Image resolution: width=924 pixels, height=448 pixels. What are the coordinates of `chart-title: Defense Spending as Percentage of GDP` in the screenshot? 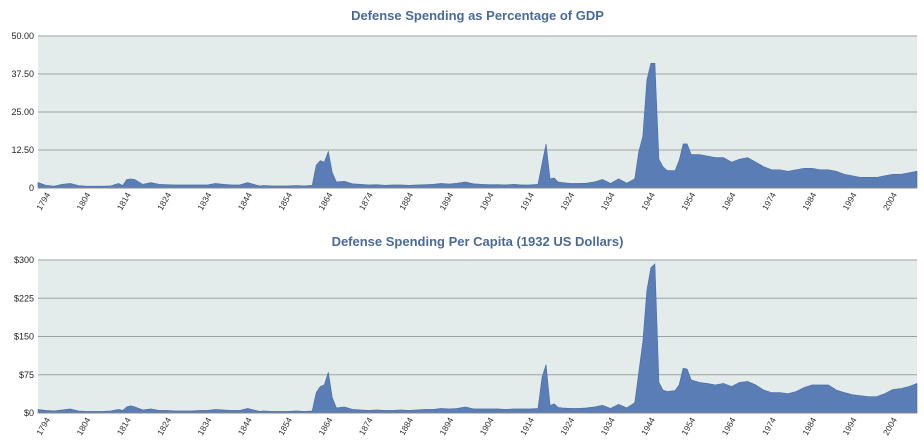 It's located at (477, 15).